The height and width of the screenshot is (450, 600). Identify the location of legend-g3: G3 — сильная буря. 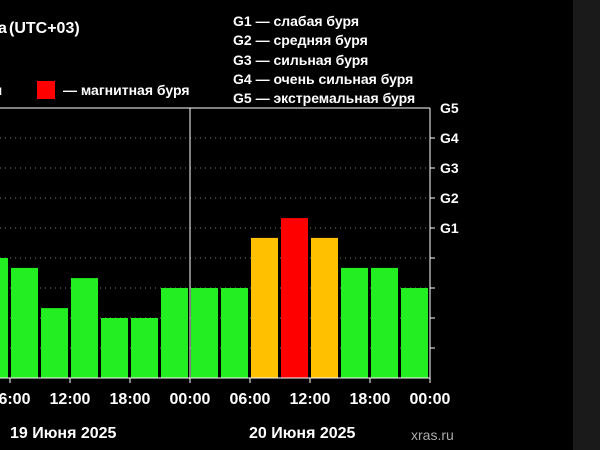
(301, 59).